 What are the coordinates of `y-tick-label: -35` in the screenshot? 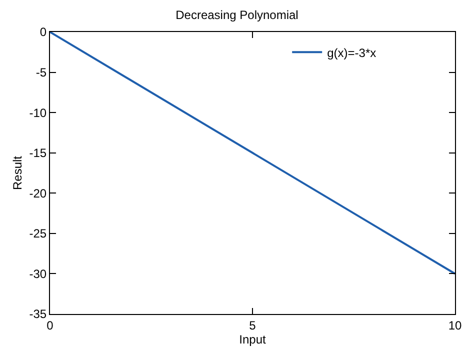 It's located at (38, 314).